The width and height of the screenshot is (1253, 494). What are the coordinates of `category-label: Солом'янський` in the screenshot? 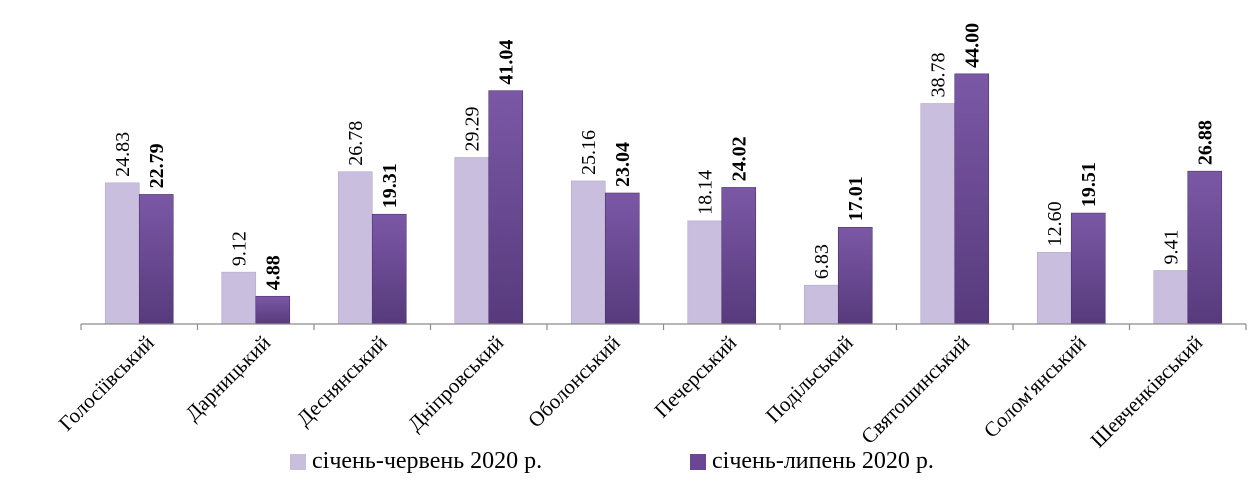 It's located at (1035, 387).